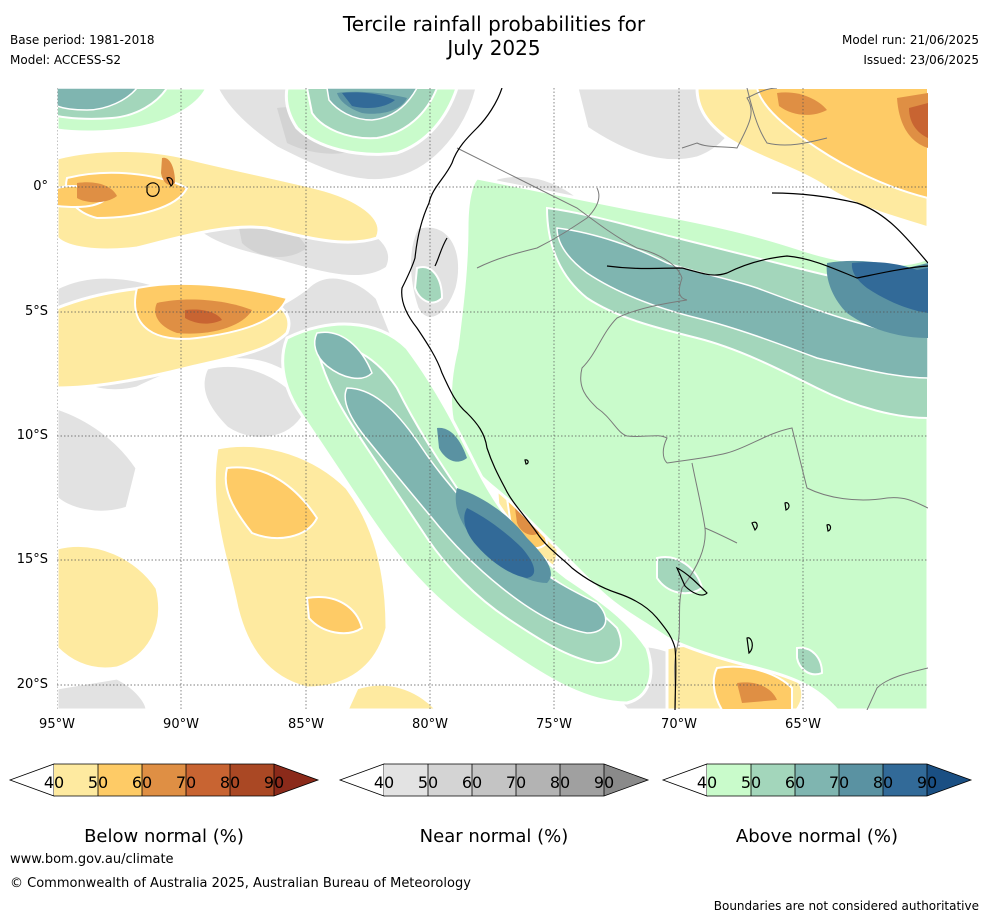  Describe the element at coordinates (494, 48) in the screenshot. I see `title-line-2: July 2025` at that location.